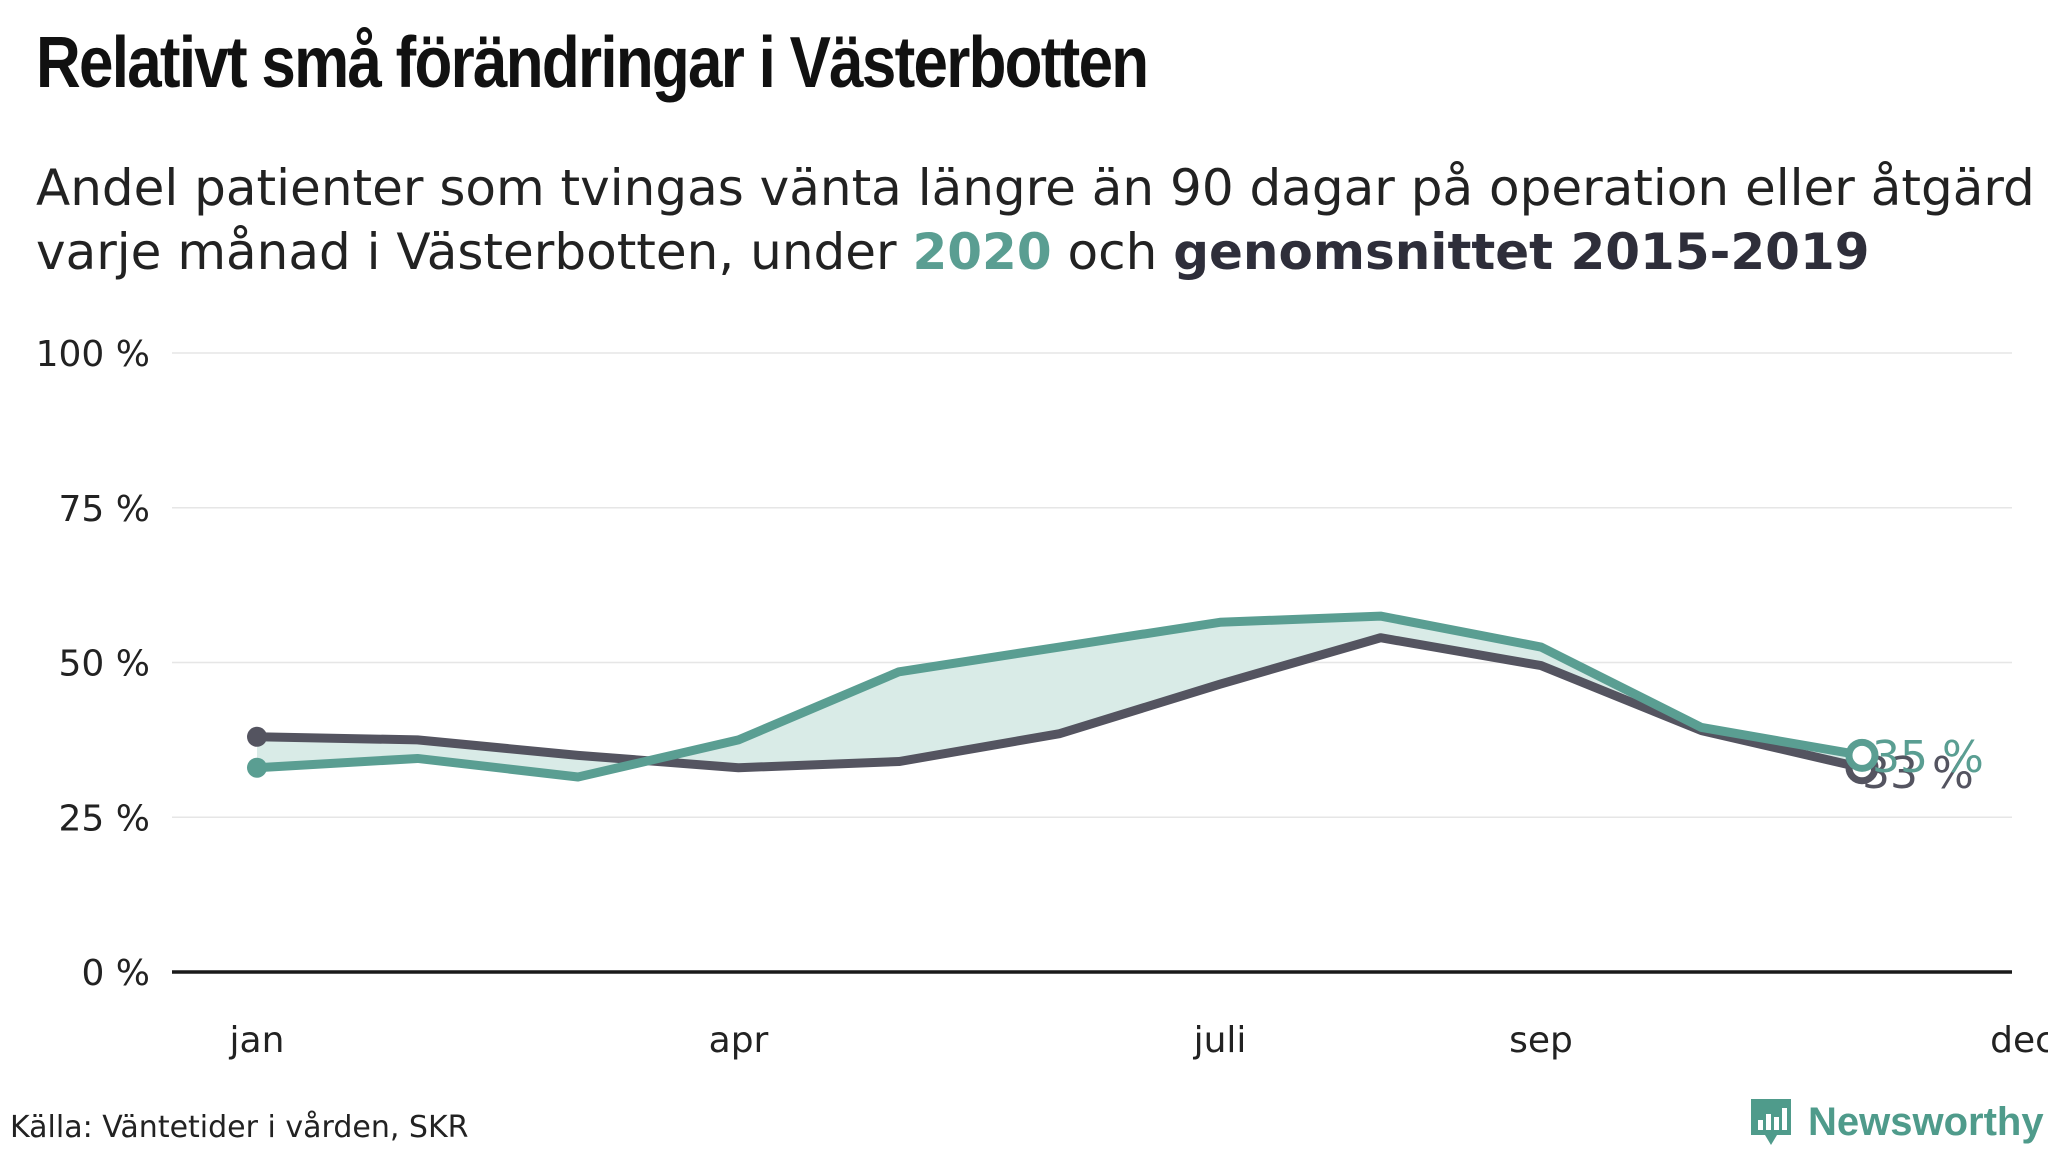 Image resolution: width=2048 pixels, height=1152 pixels. I want to click on series-line-2020, so click(1059, 696).